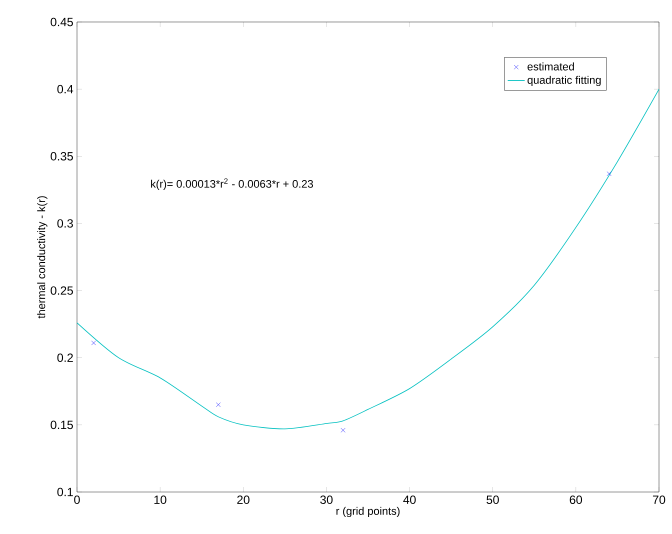 The image size is (672, 534). Describe the element at coordinates (61, 156) in the screenshot. I see `y-tick-label: 0.35` at that location.